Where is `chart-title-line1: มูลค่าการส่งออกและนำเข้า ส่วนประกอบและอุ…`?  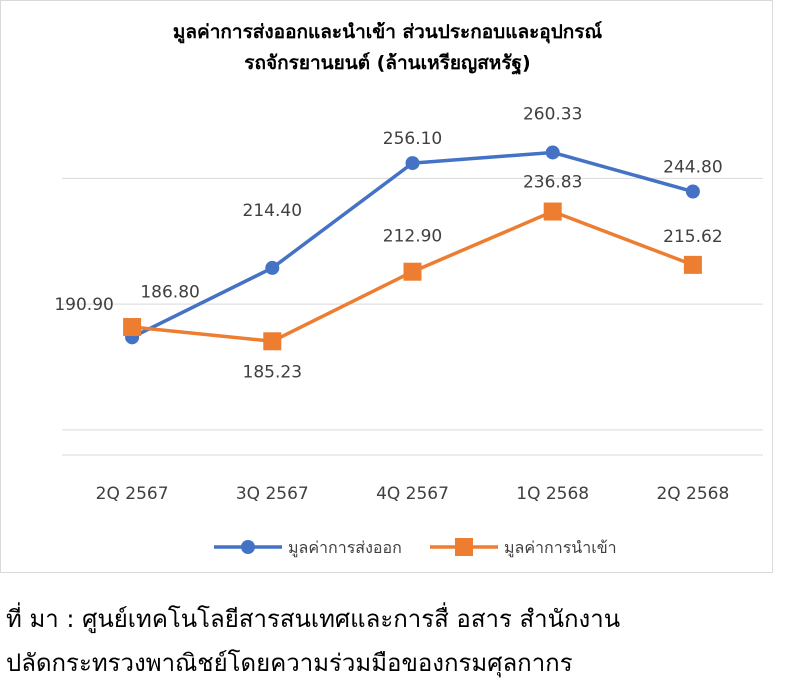
chart-title-line1: มูลค่าการส่งออกและนำเข้า ส่วนประกอบและอุ… is located at coordinates (387, 32).